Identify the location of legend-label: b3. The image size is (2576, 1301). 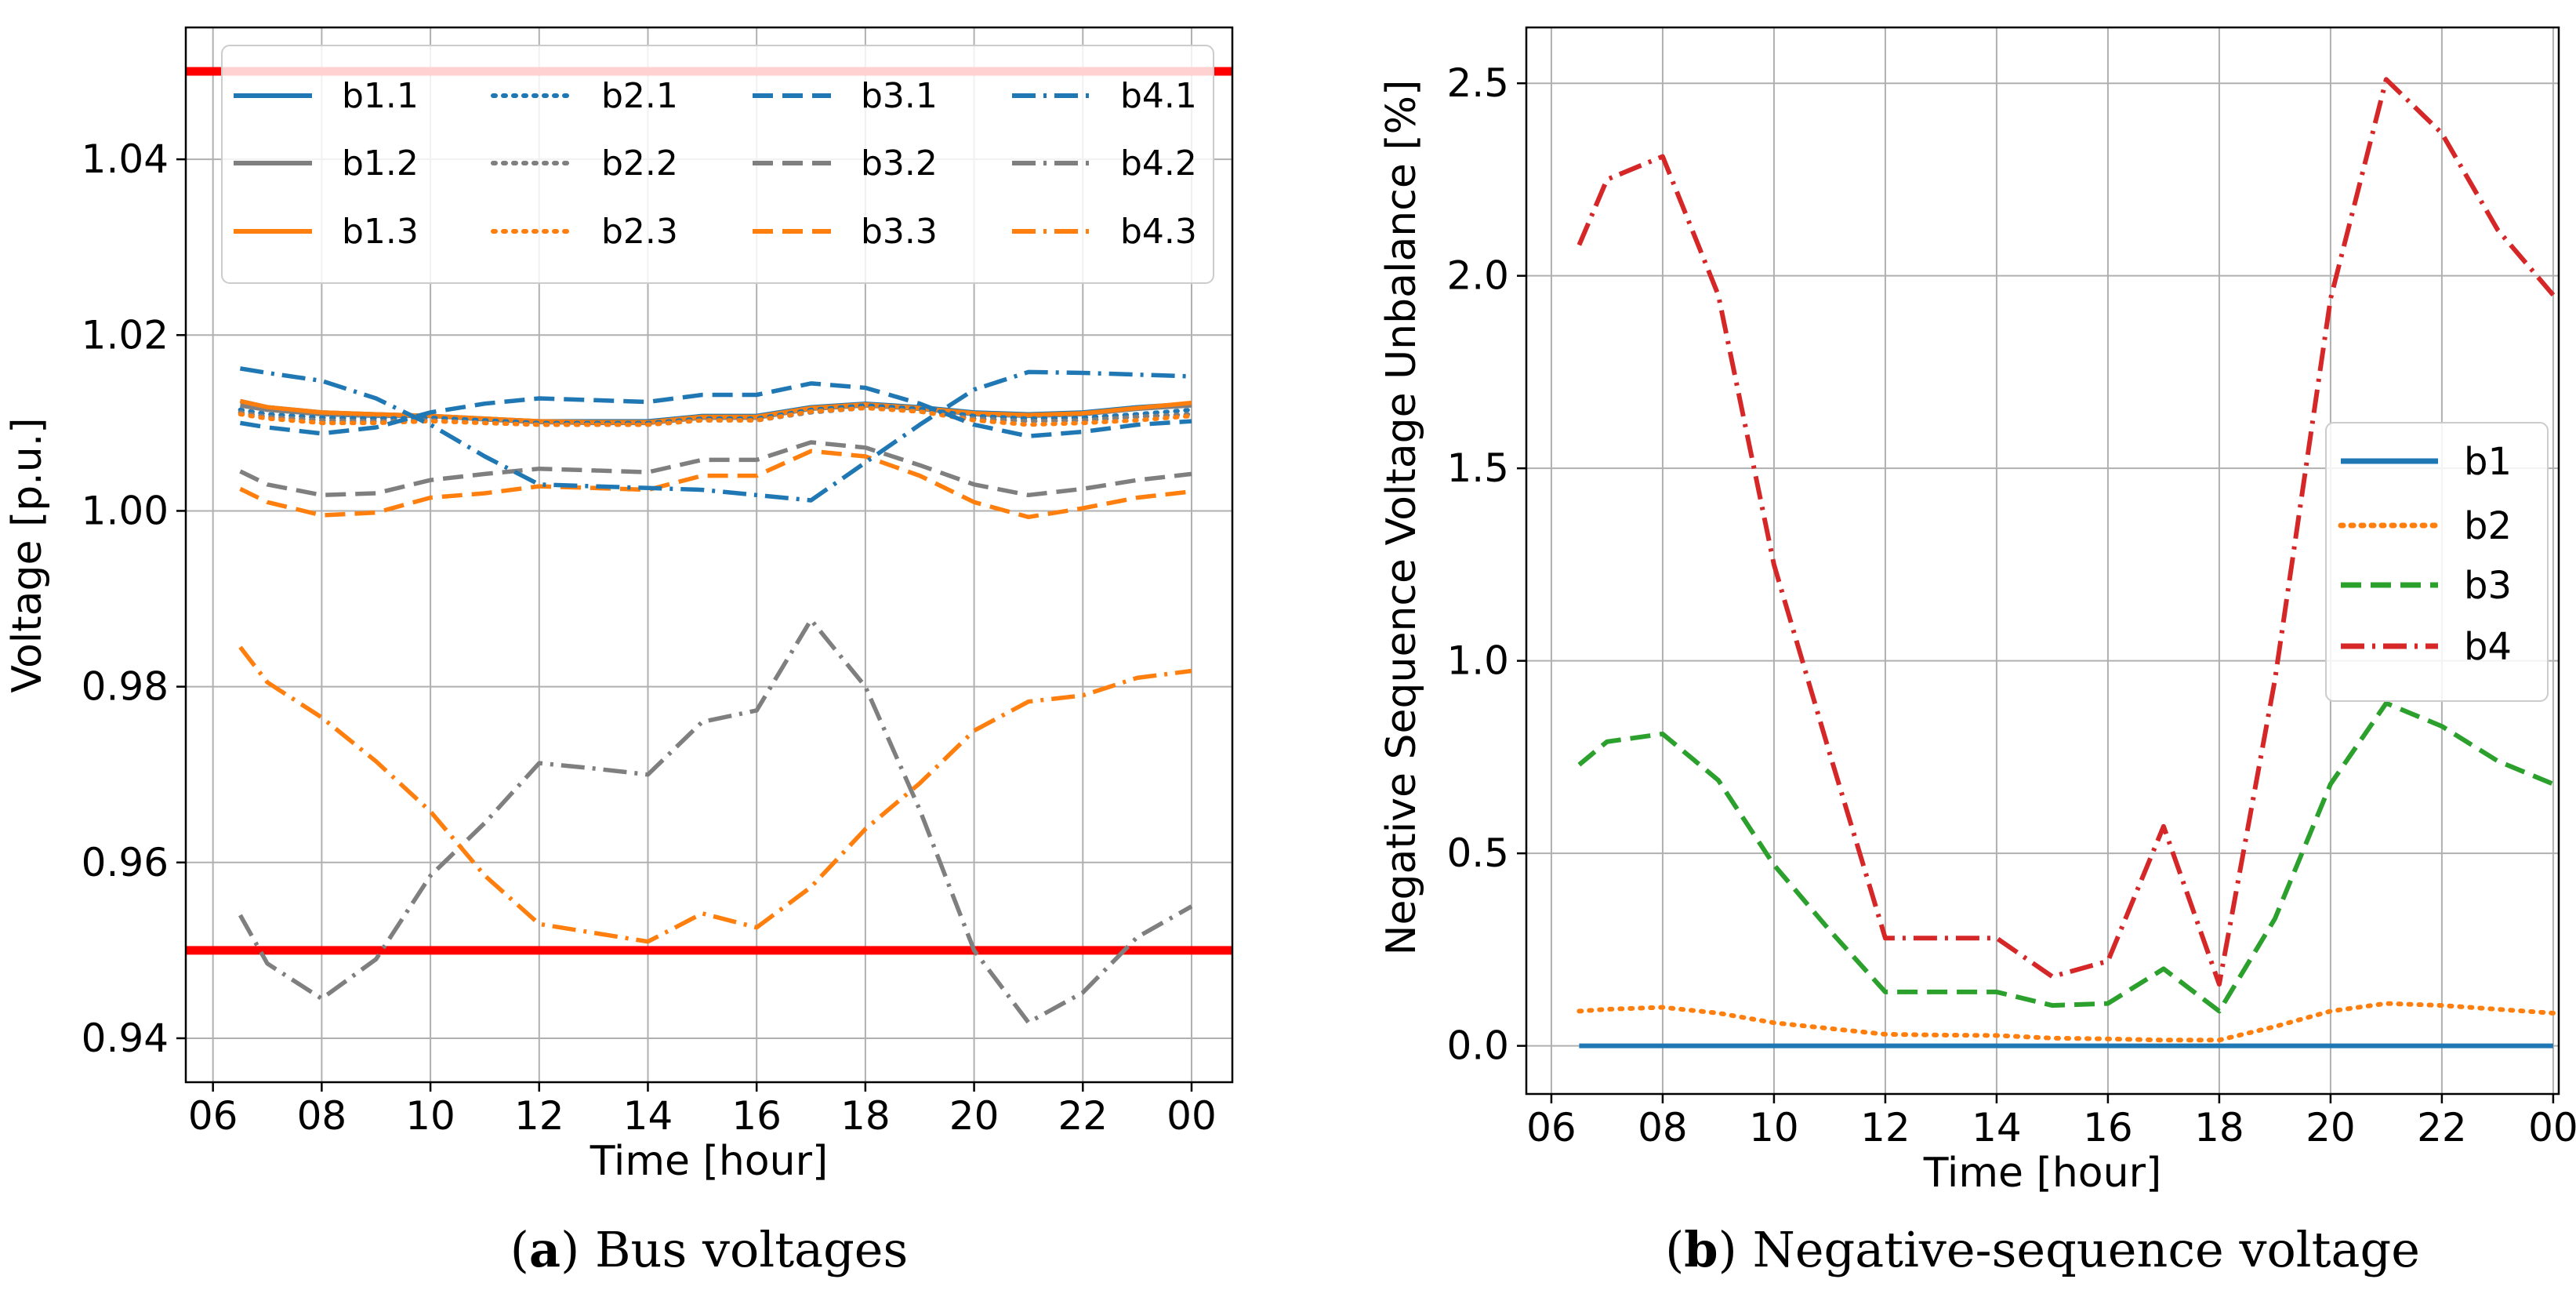
(2488, 586).